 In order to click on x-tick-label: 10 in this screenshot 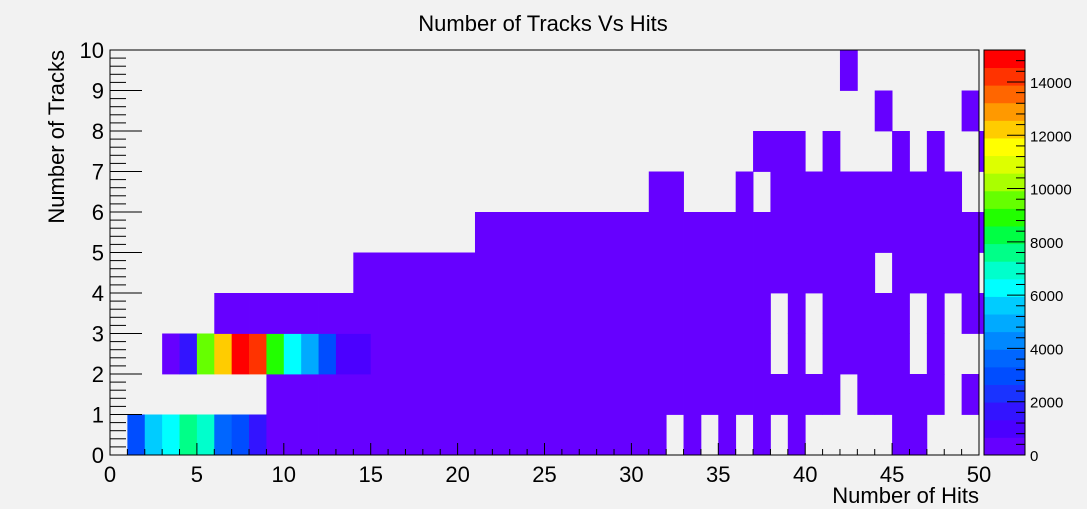, I will do `click(284, 474)`.